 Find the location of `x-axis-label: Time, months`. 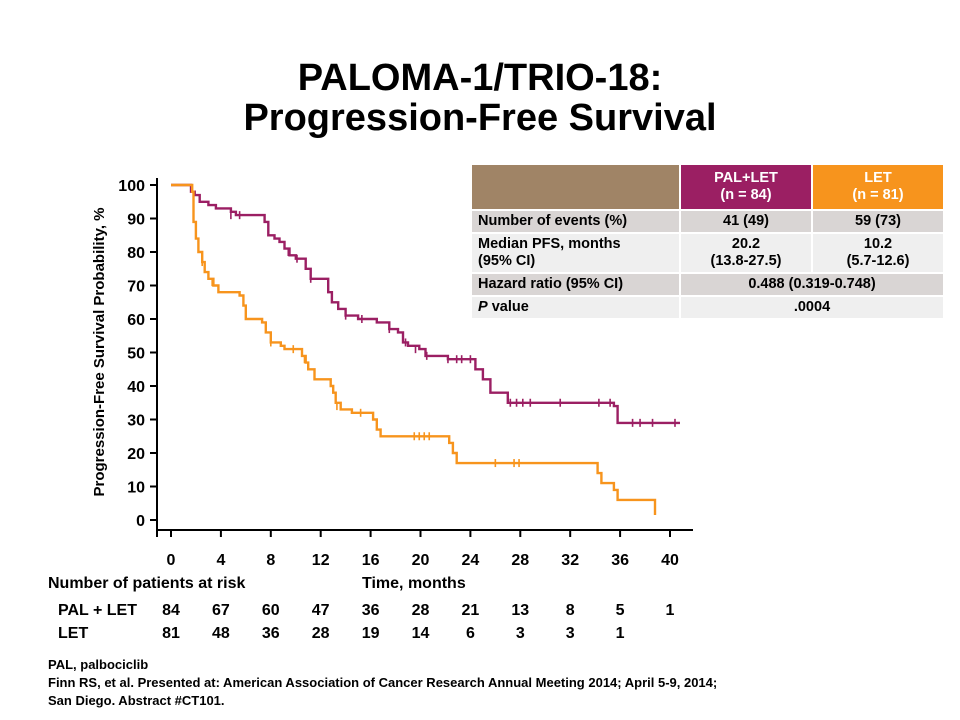

x-axis-label: Time, months is located at coordinates (414, 583).